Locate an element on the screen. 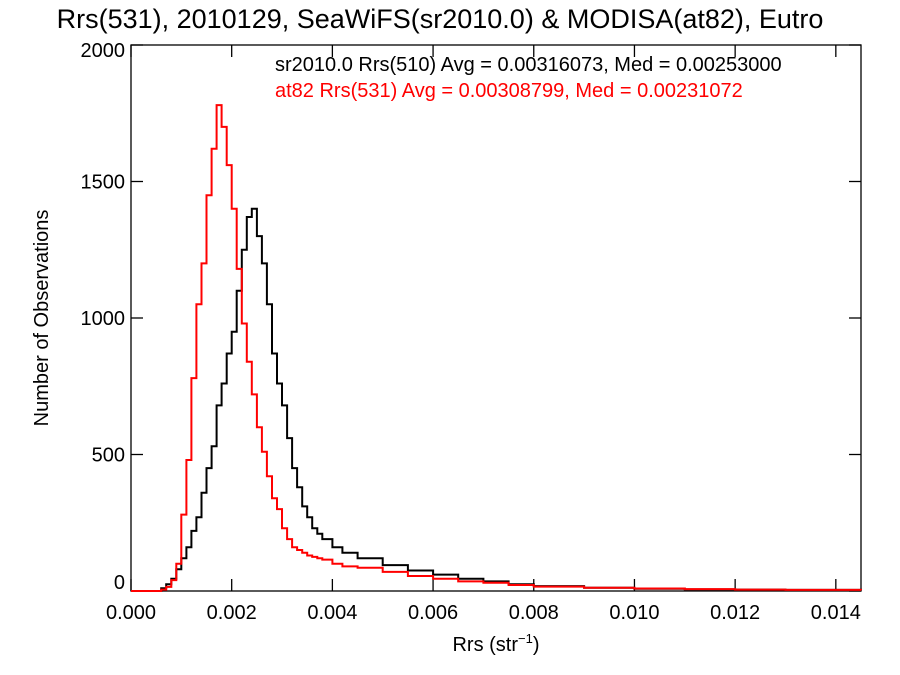 This screenshot has width=900, height=675. x-tick-label: 0.012 is located at coordinates (735, 613).